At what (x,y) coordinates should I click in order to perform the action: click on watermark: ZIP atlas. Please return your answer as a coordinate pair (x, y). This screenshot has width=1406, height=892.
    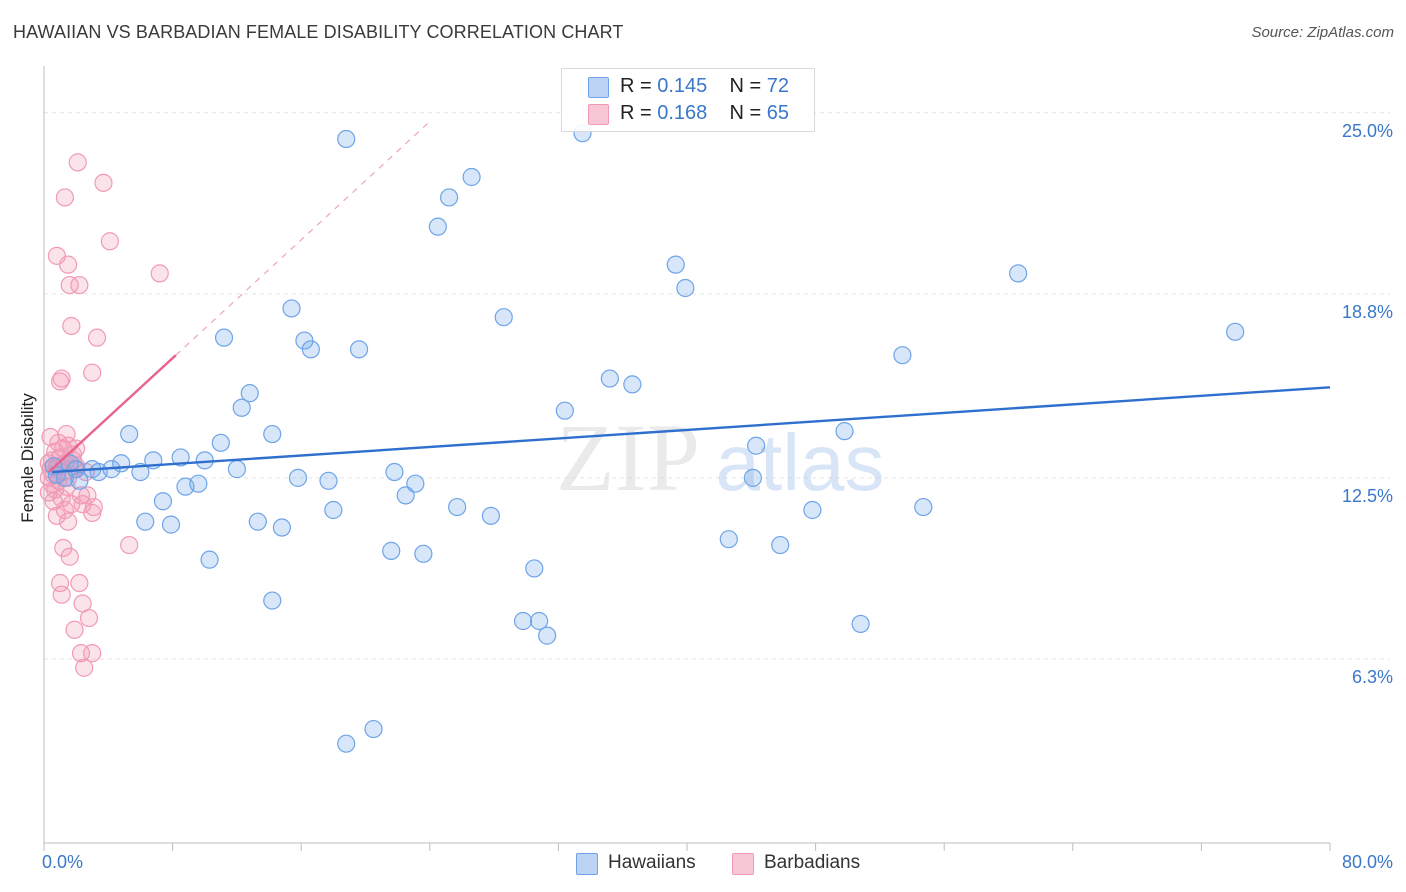
    Looking at the image, I should click on (720, 457).